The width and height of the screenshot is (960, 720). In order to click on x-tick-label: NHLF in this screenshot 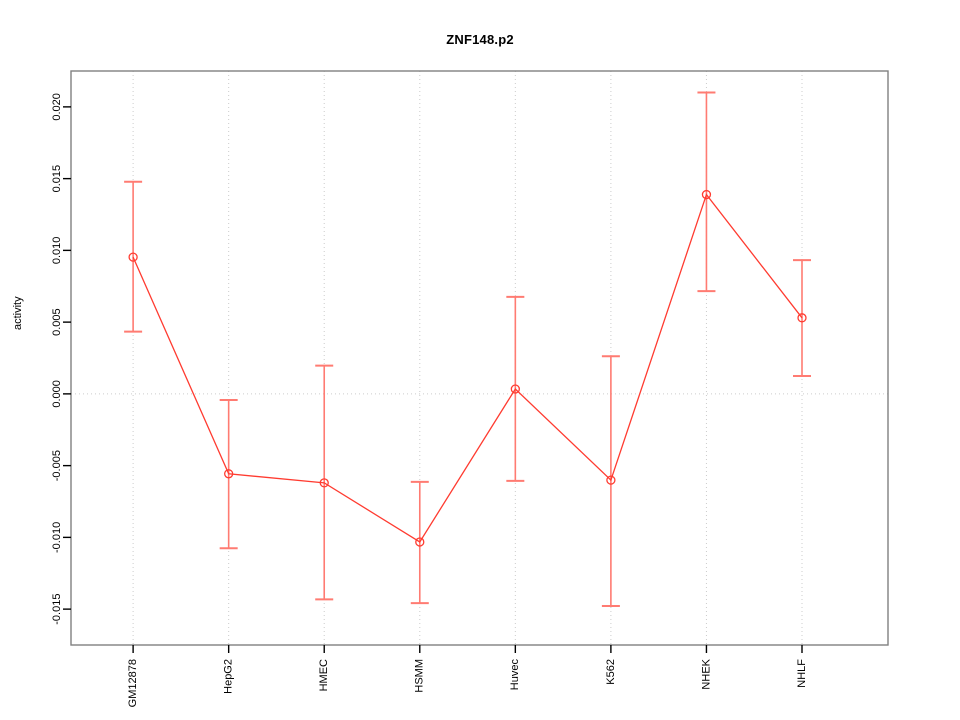, I will do `click(802, 673)`.